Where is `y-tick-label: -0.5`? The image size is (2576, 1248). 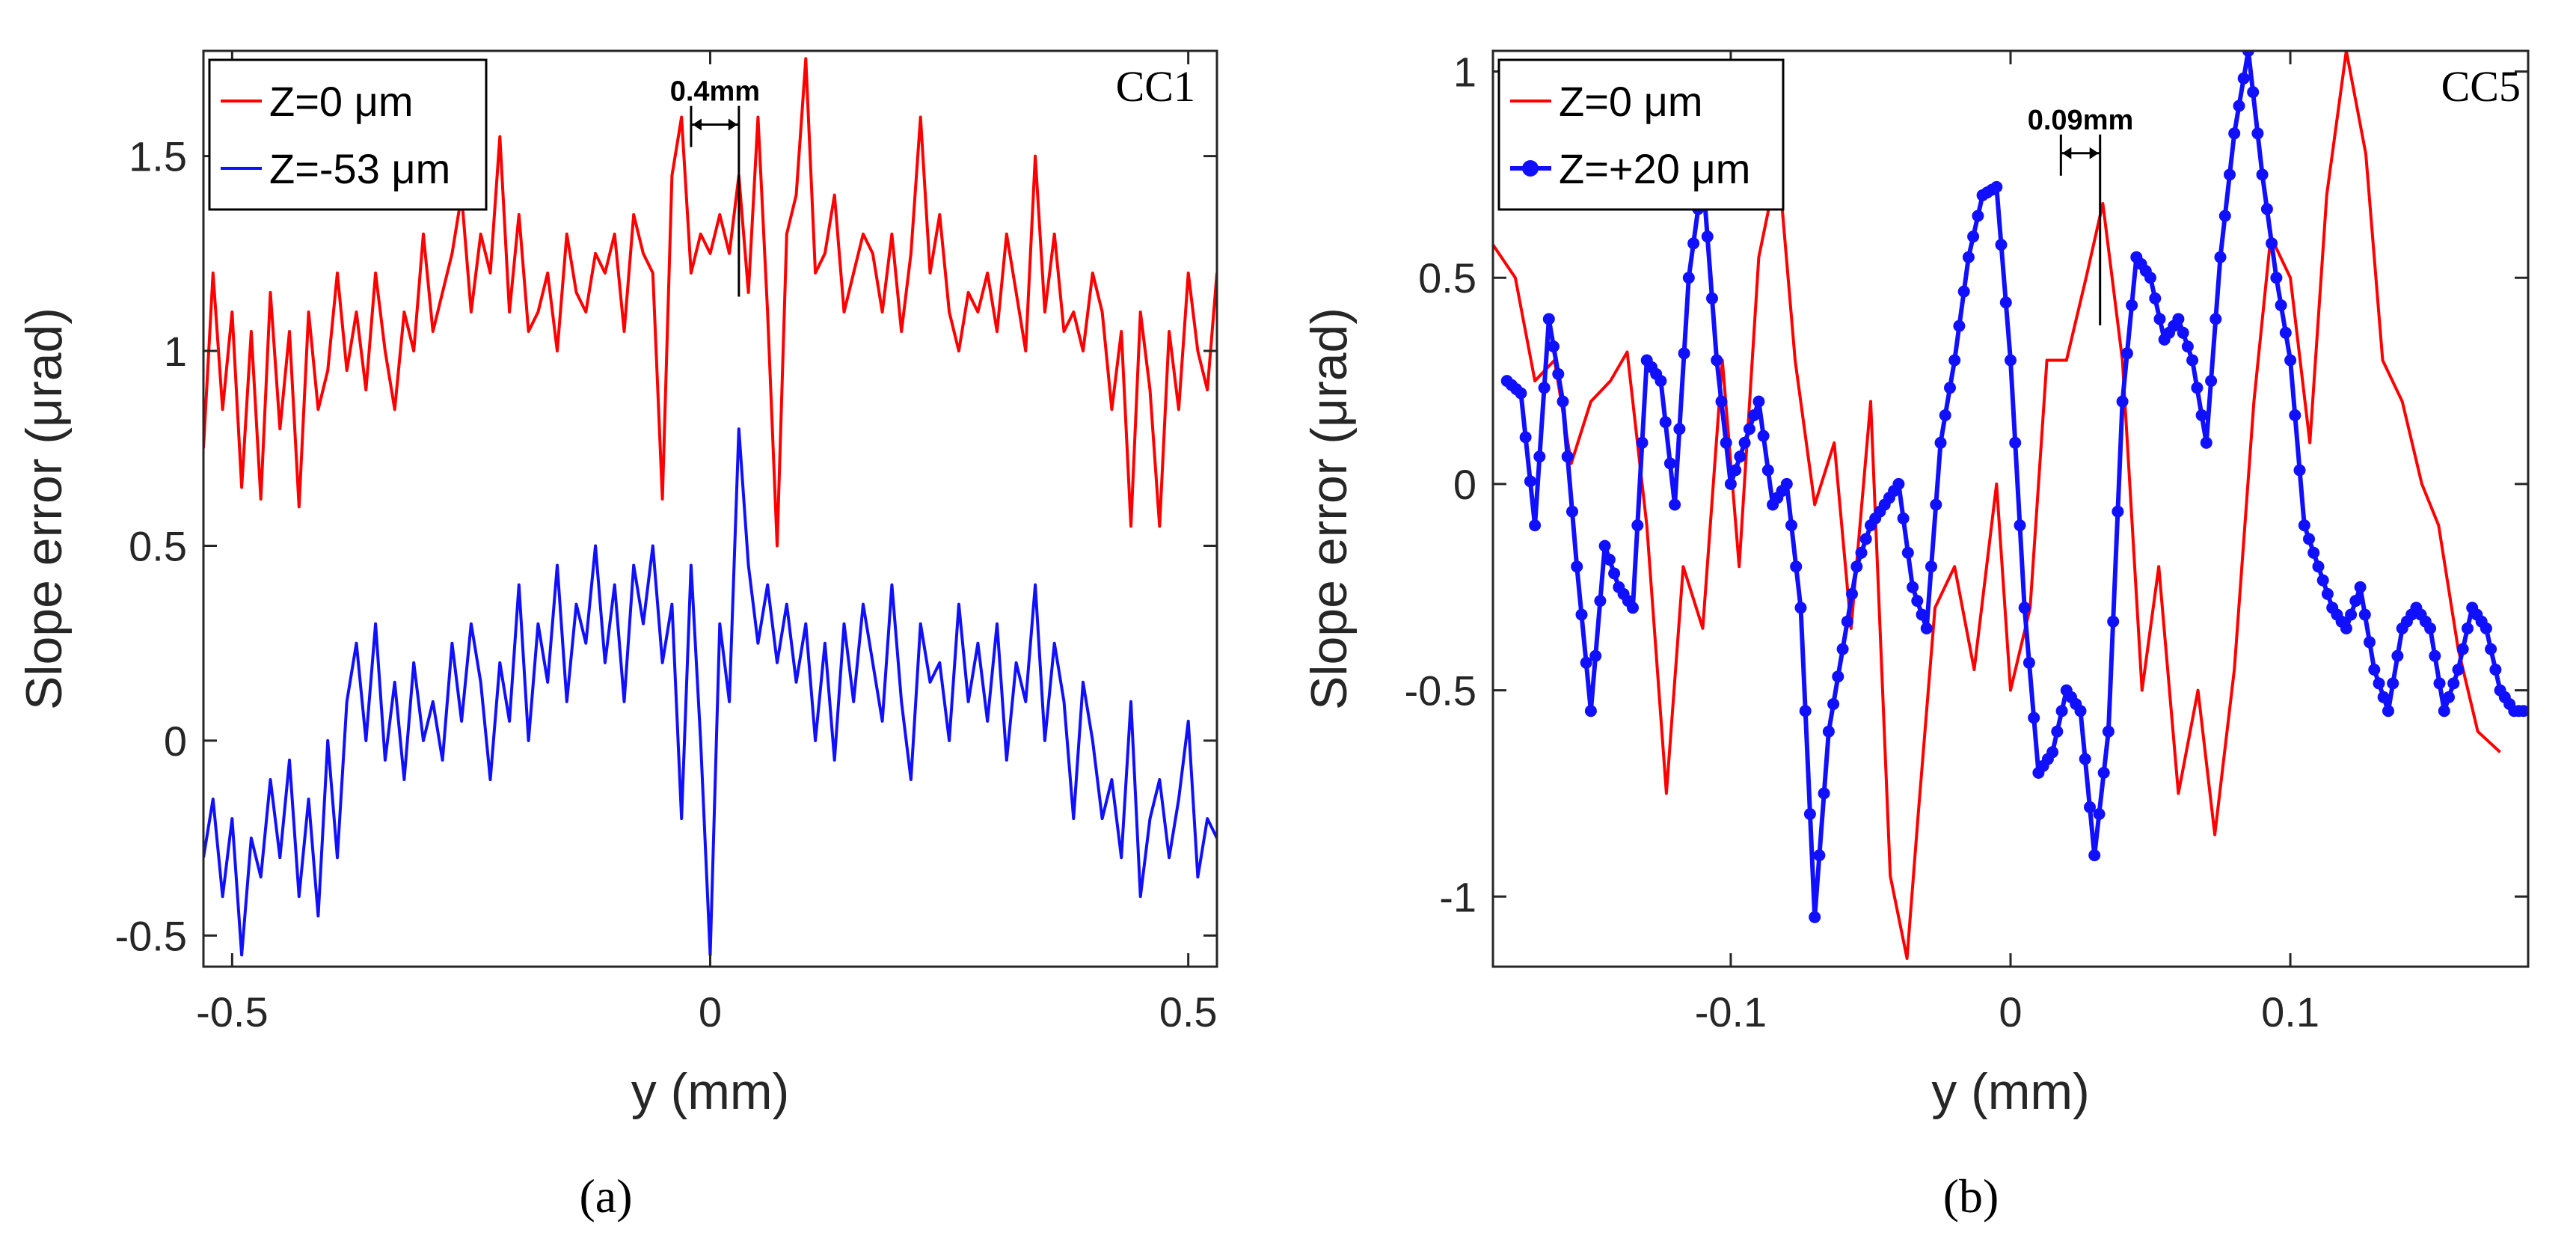 y-tick-label: -0.5 is located at coordinates (1441, 691).